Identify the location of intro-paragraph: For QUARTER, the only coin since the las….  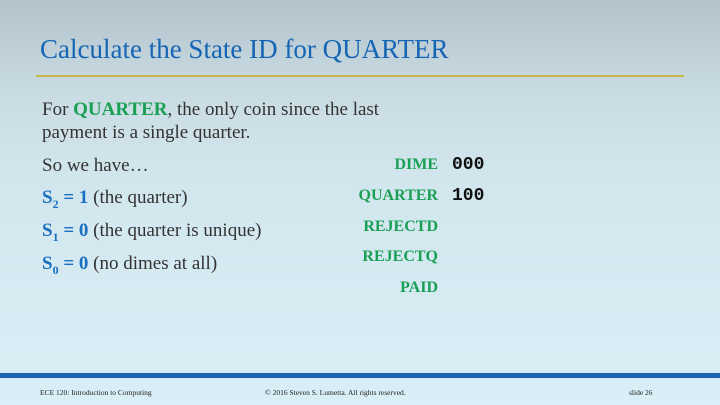
(210, 121).